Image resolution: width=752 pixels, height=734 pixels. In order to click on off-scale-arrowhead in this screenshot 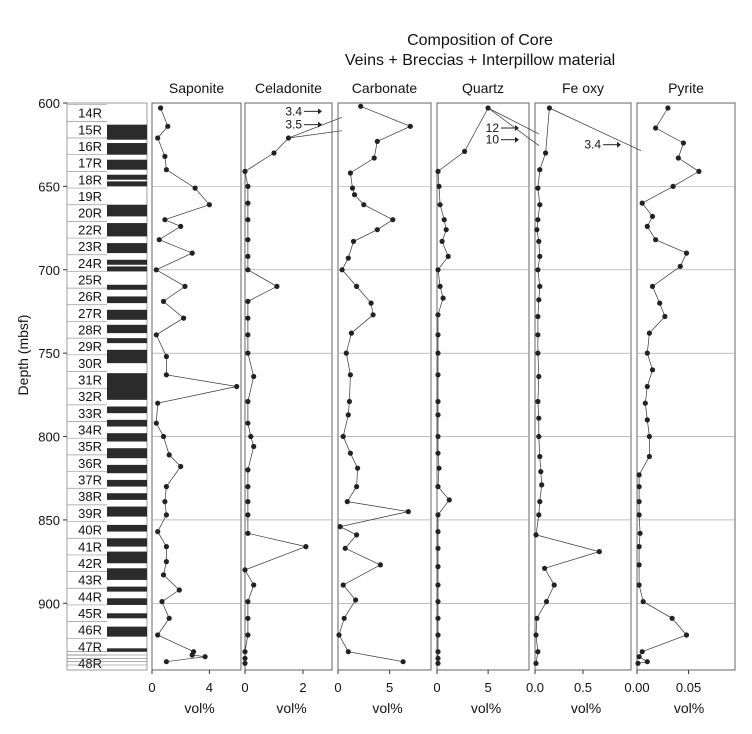, I will do `click(517, 139)`.